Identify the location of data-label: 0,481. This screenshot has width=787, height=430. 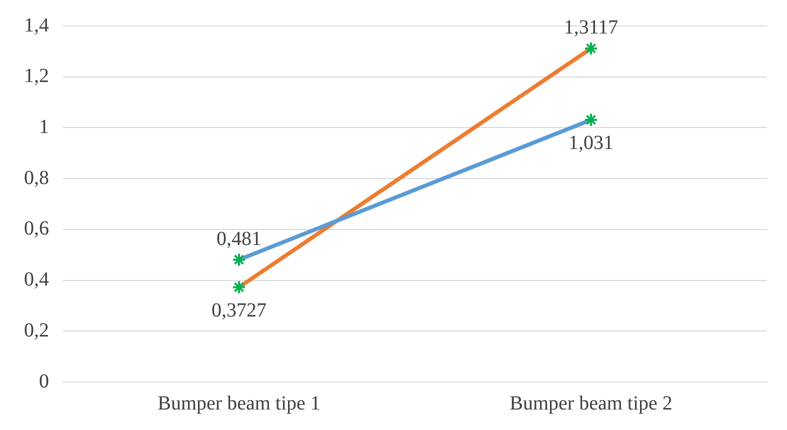
(239, 239).